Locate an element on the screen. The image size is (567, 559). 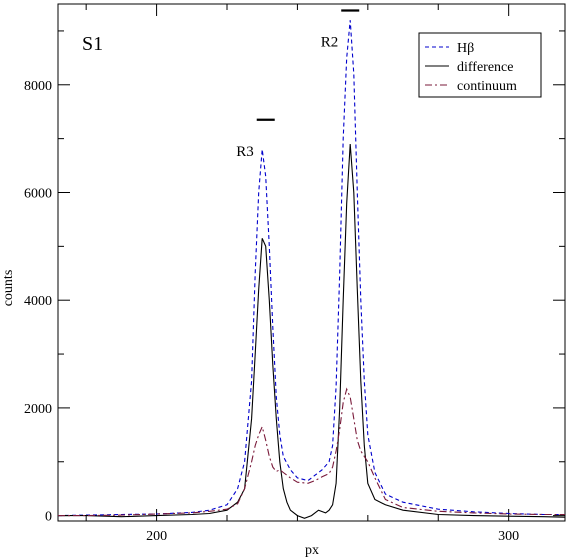
y-tick-label: 0 is located at coordinates (48, 517).